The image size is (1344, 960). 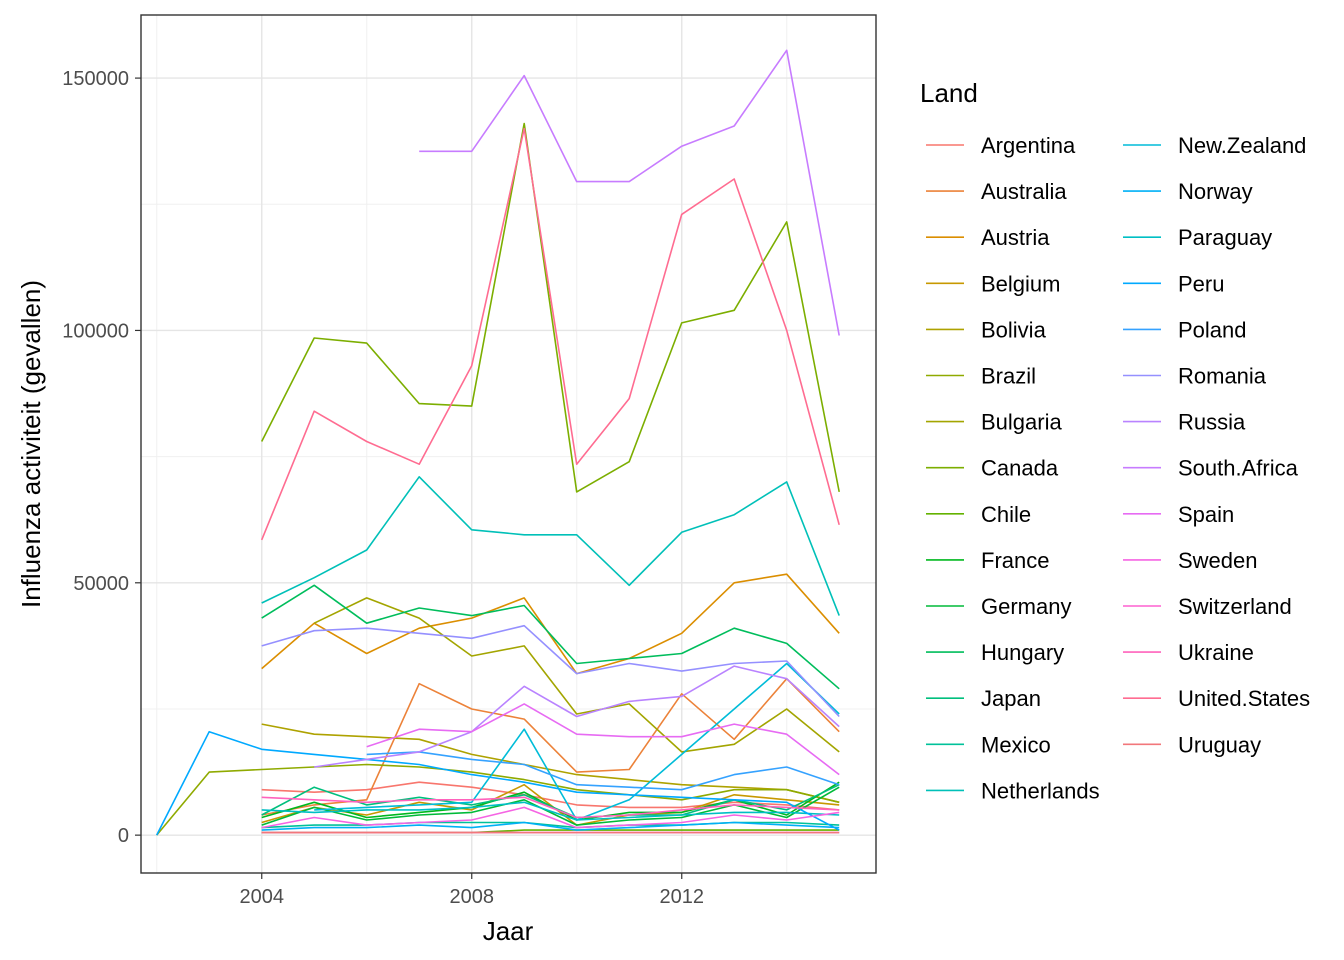 I want to click on legend-item: Paraguay, so click(x=1197, y=237).